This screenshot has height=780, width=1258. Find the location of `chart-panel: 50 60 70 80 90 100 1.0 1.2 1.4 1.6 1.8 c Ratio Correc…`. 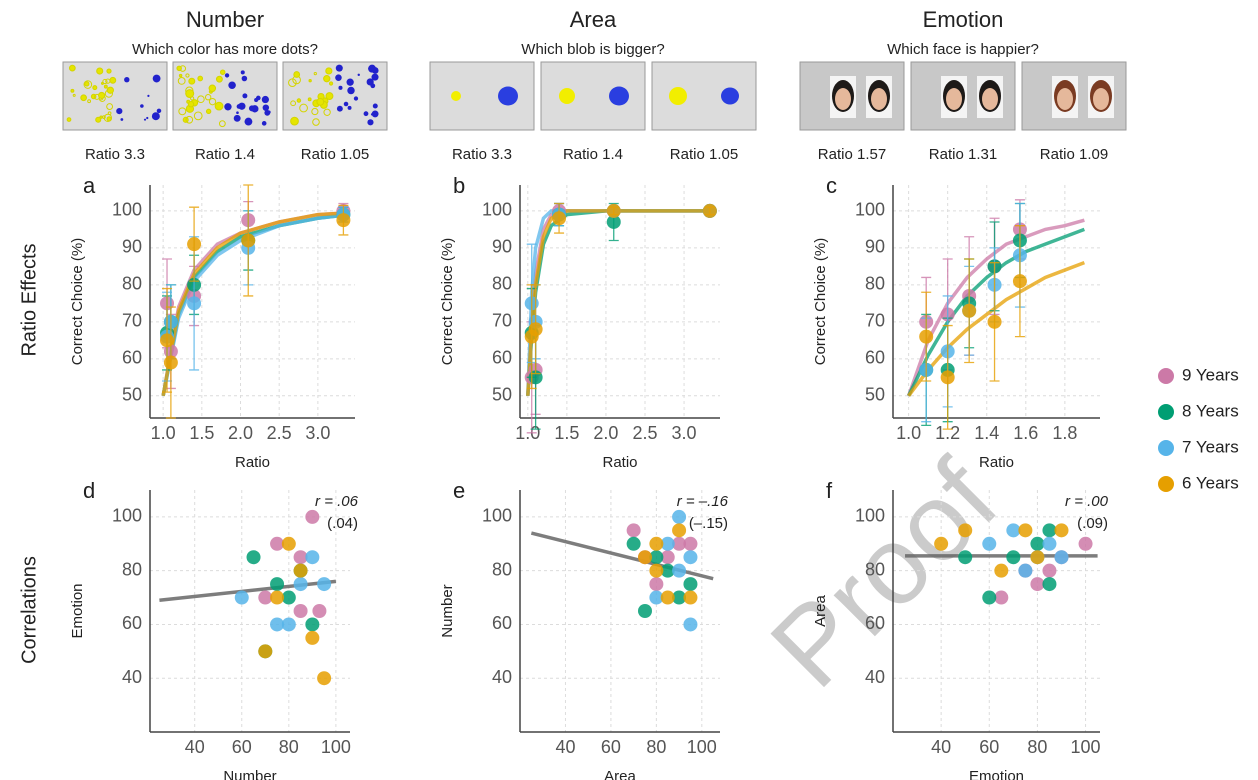

chart-panel: 50 60 70 80 90 100 1.0 1.2 1.4 1.6 1.8 c Ratio Correc… is located at coordinates (956, 322).